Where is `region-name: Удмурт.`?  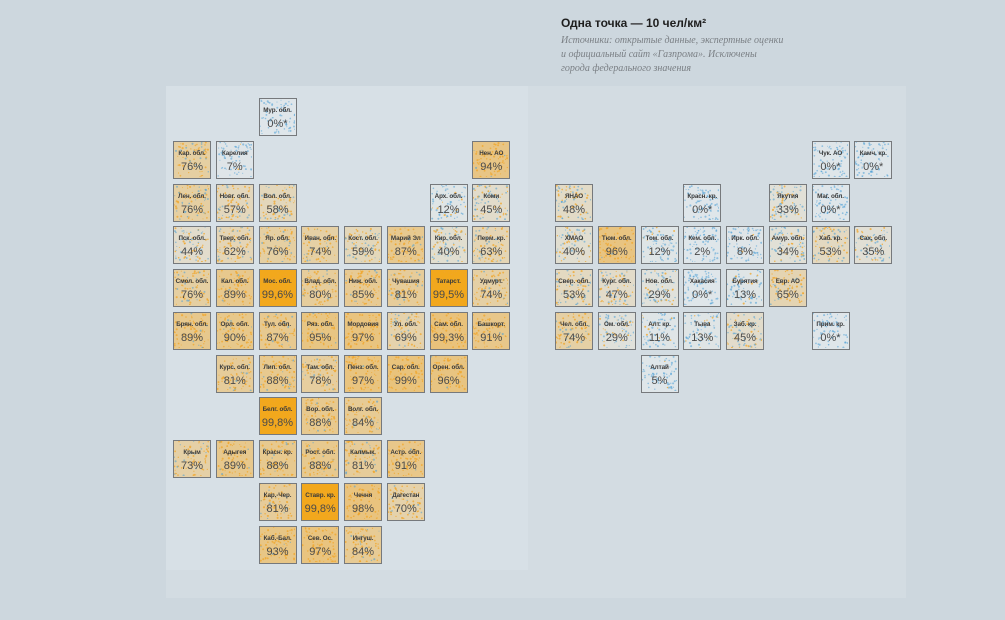 region-name: Удмурт. is located at coordinates (491, 281).